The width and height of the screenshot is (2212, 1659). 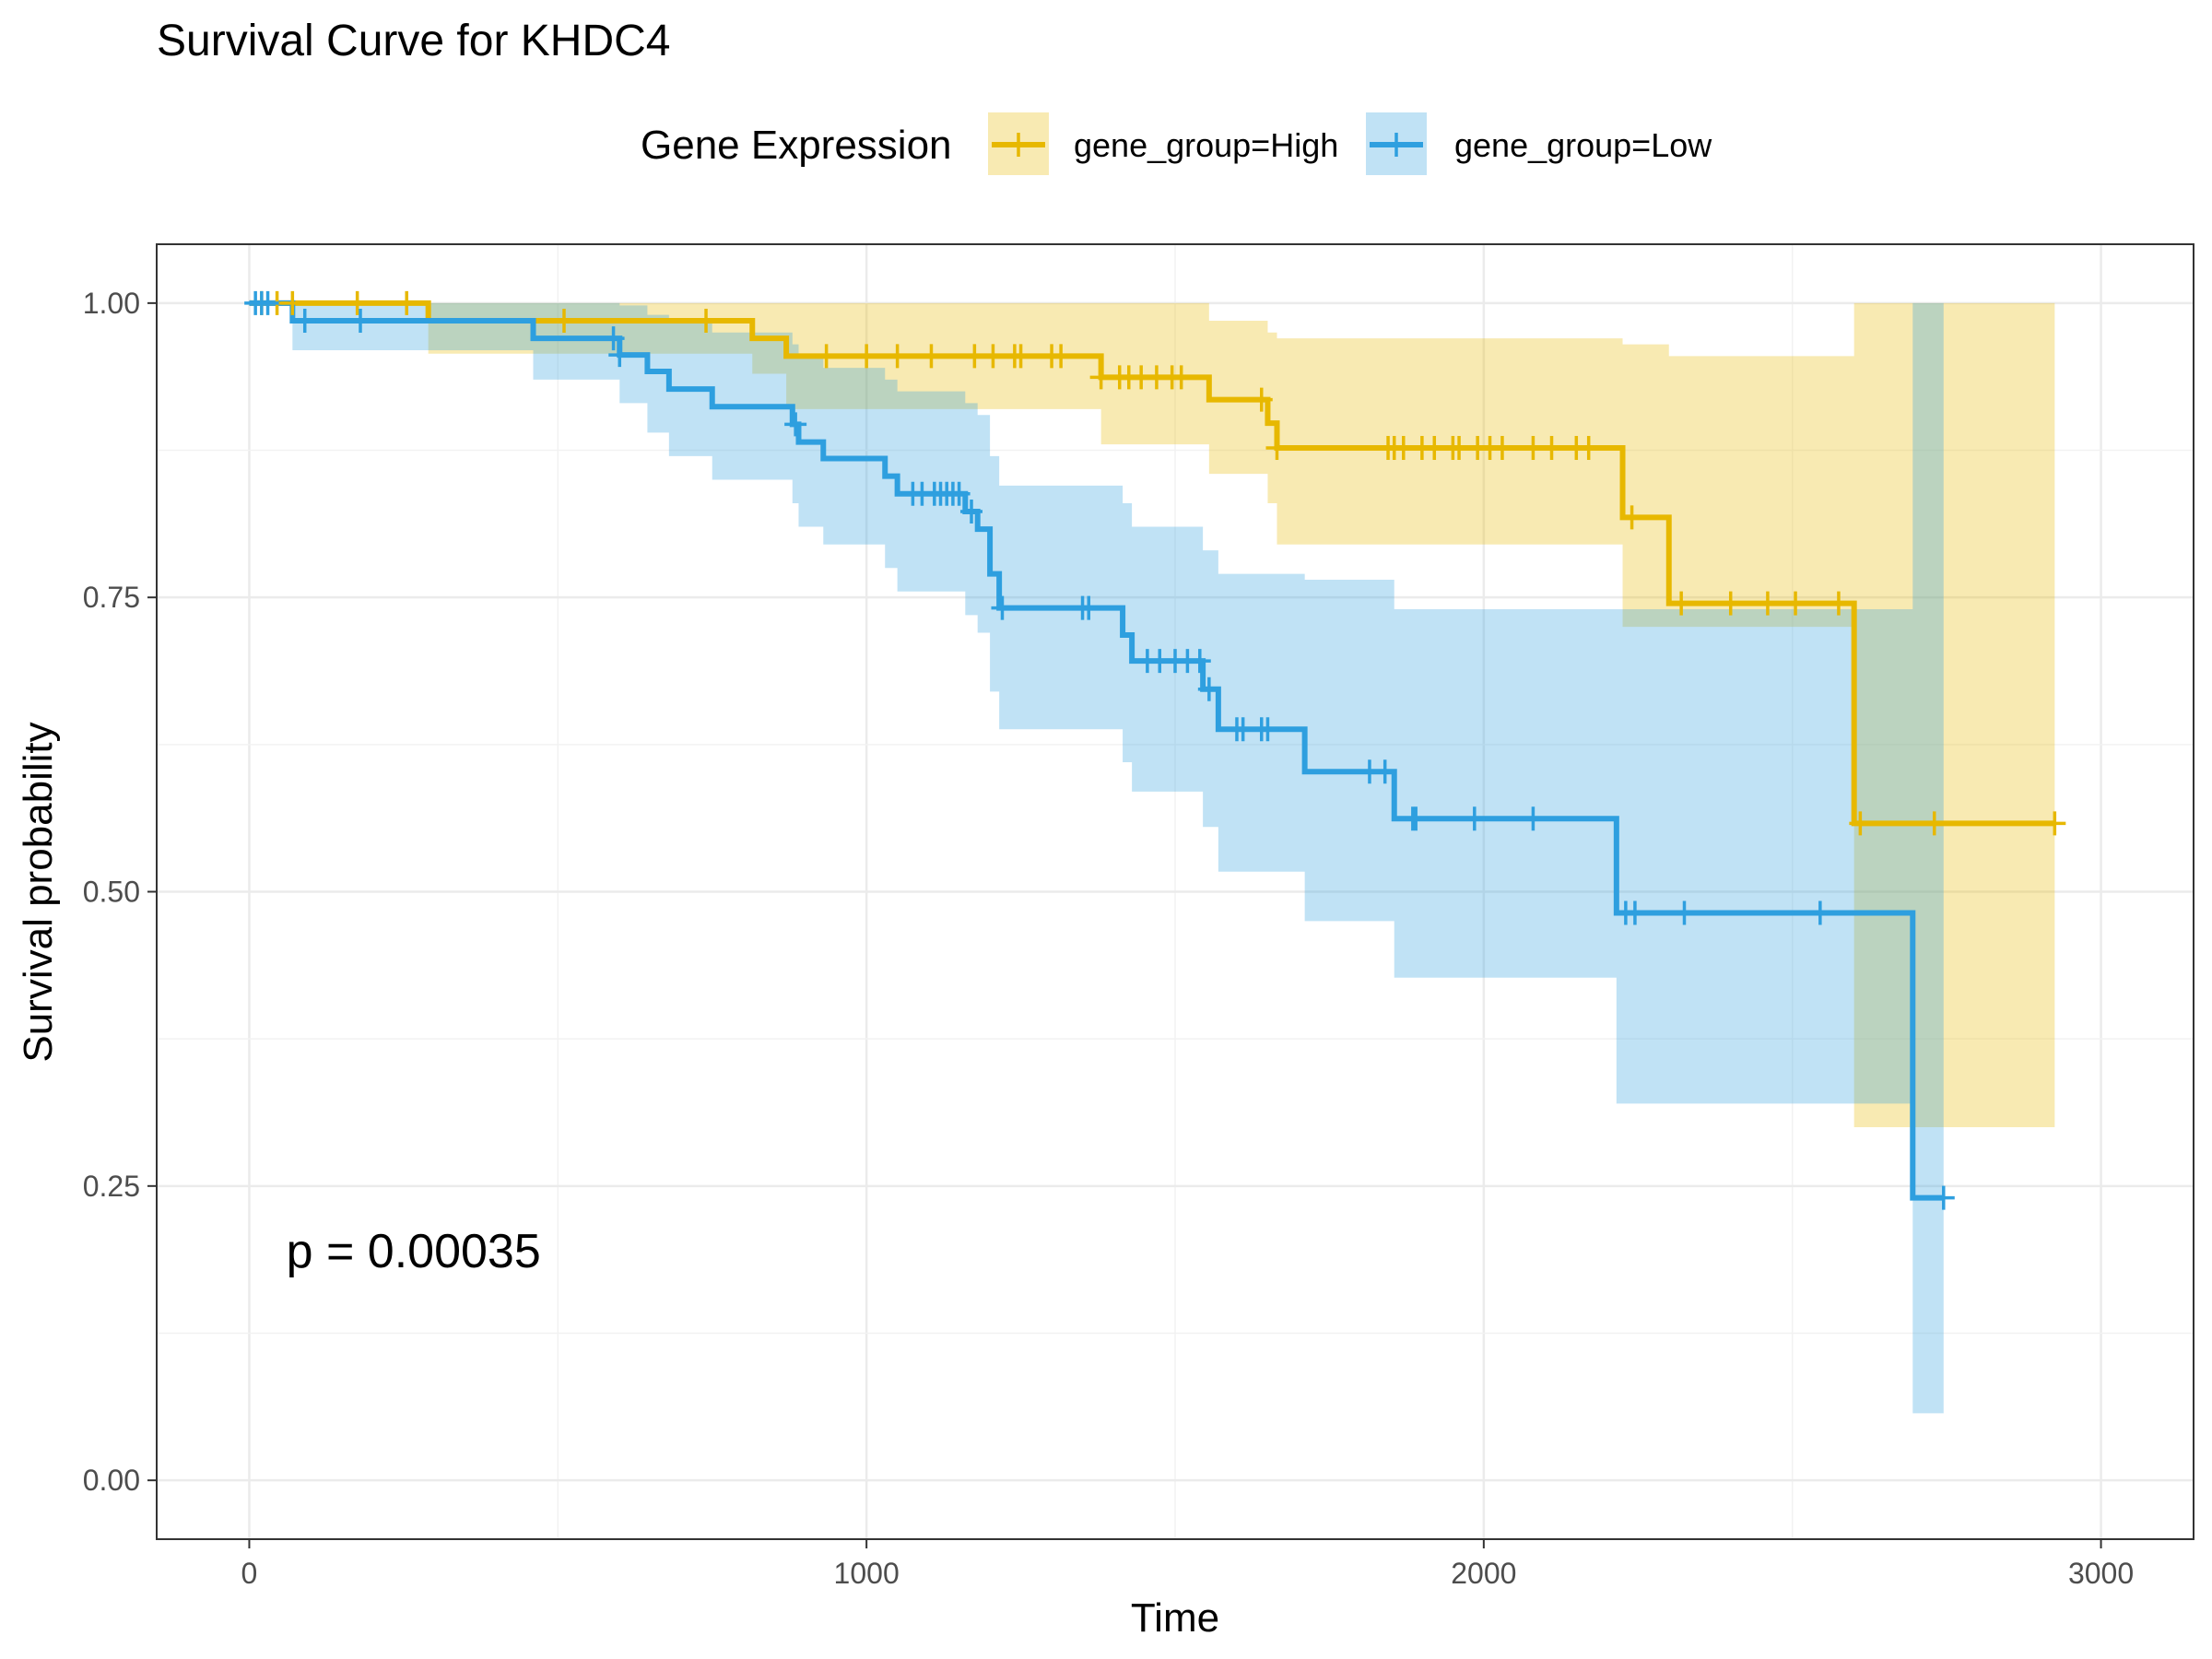 What do you see at coordinates (414, 1251) in the screenshot?
I see `p-value-annotation: p = 0.00035` at bounding box center [414, 1251].